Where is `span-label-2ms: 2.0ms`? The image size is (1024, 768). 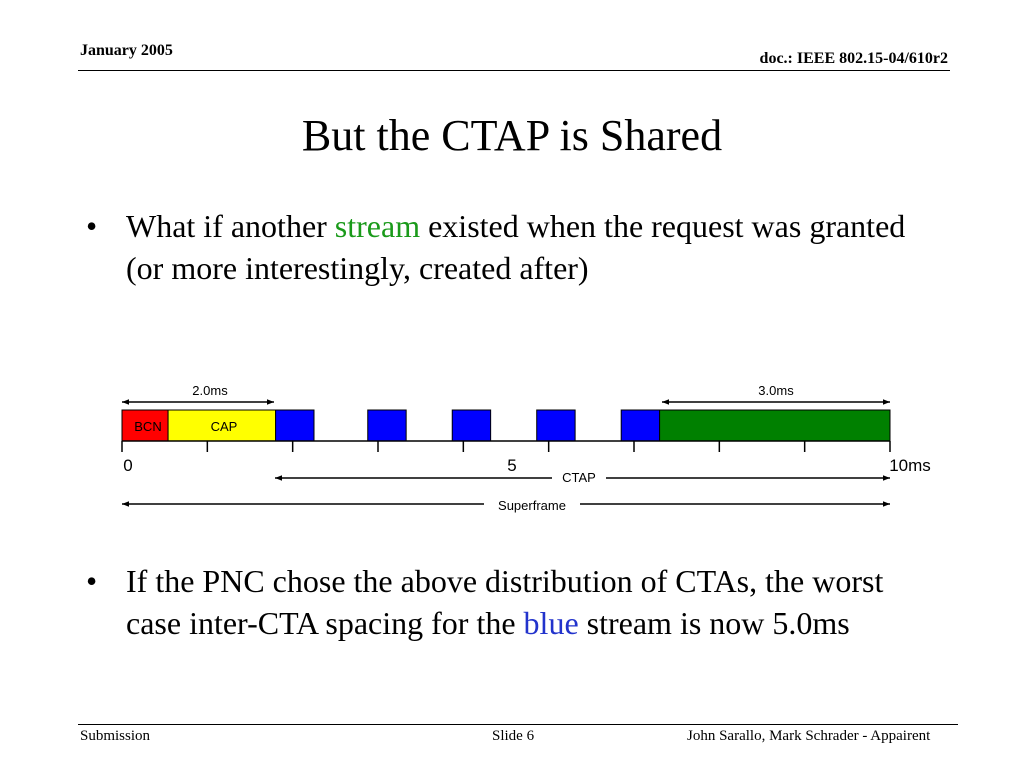
span-label-2ms: 2.0ms is located at coordinates (210, 390).